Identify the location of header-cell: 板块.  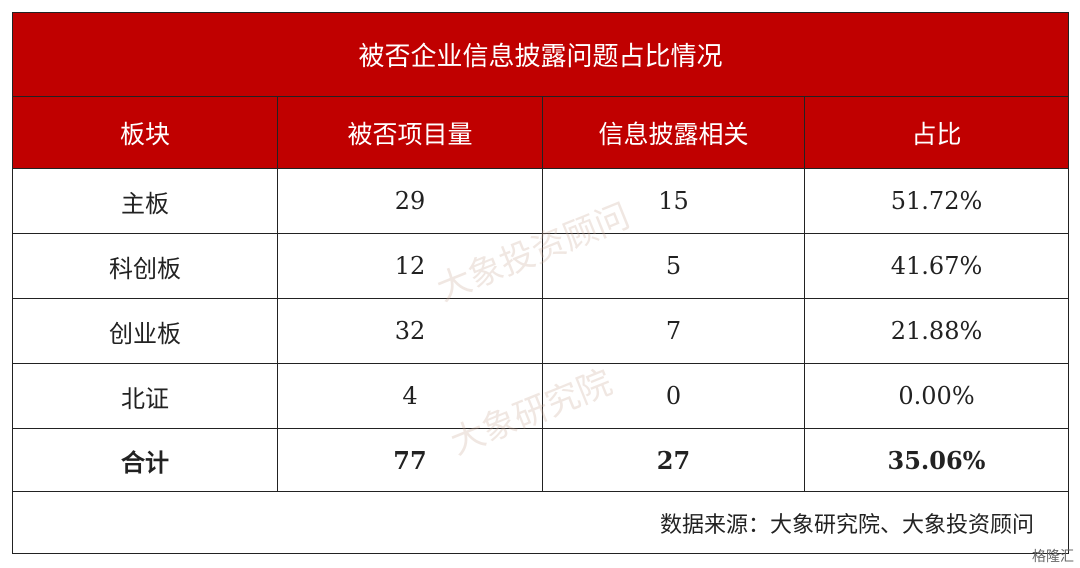
(145, 132).